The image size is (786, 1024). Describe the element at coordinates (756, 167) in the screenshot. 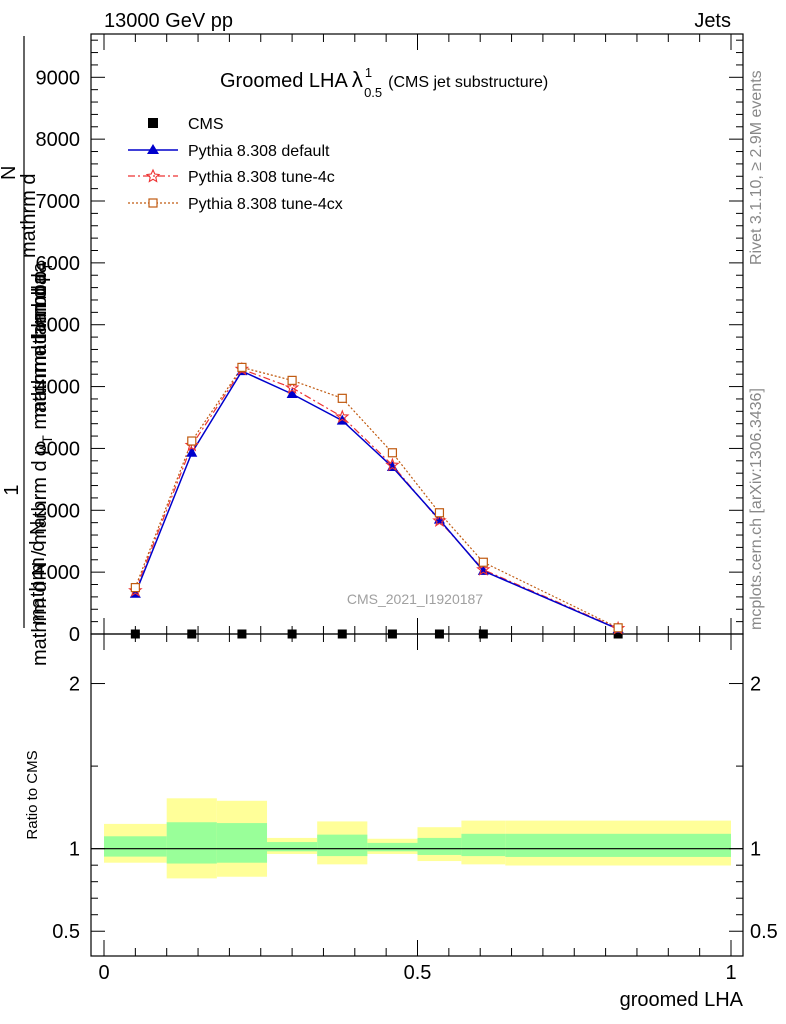

I see `side-text-rivet: Rivet 3.1.10, ≥ 2.9M events` at that location.